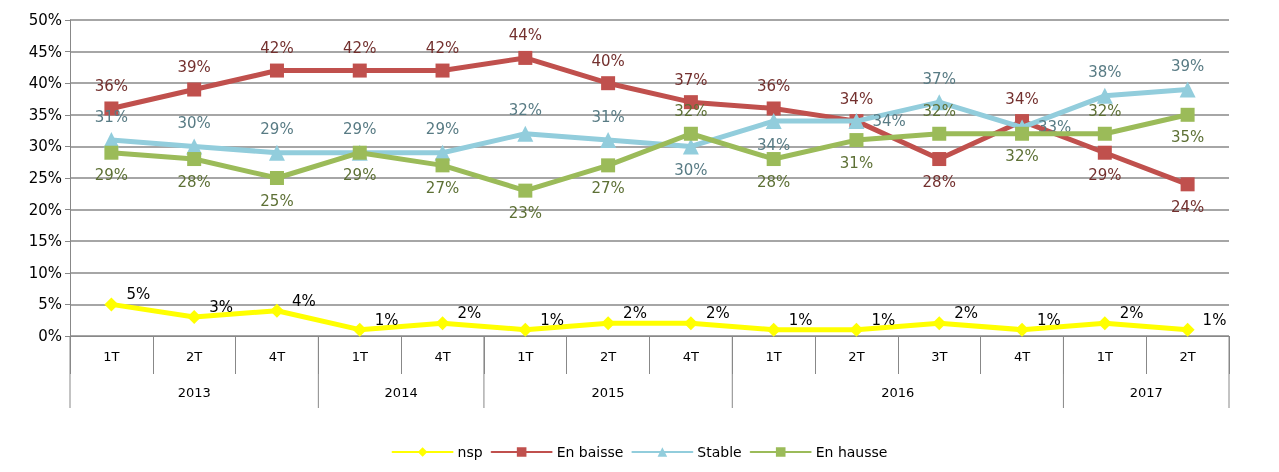 This screenshot has width=1279, height=472. What do you see at coordinates (277, 200) in the screenshot?
I see `data-label: 25%` at bounding box center [277, 200].